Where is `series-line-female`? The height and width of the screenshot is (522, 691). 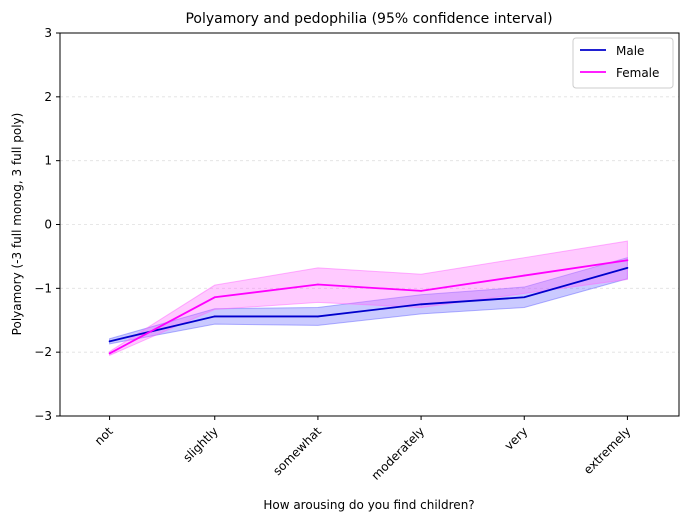
series-line-female is located at coordinates (368, 307).